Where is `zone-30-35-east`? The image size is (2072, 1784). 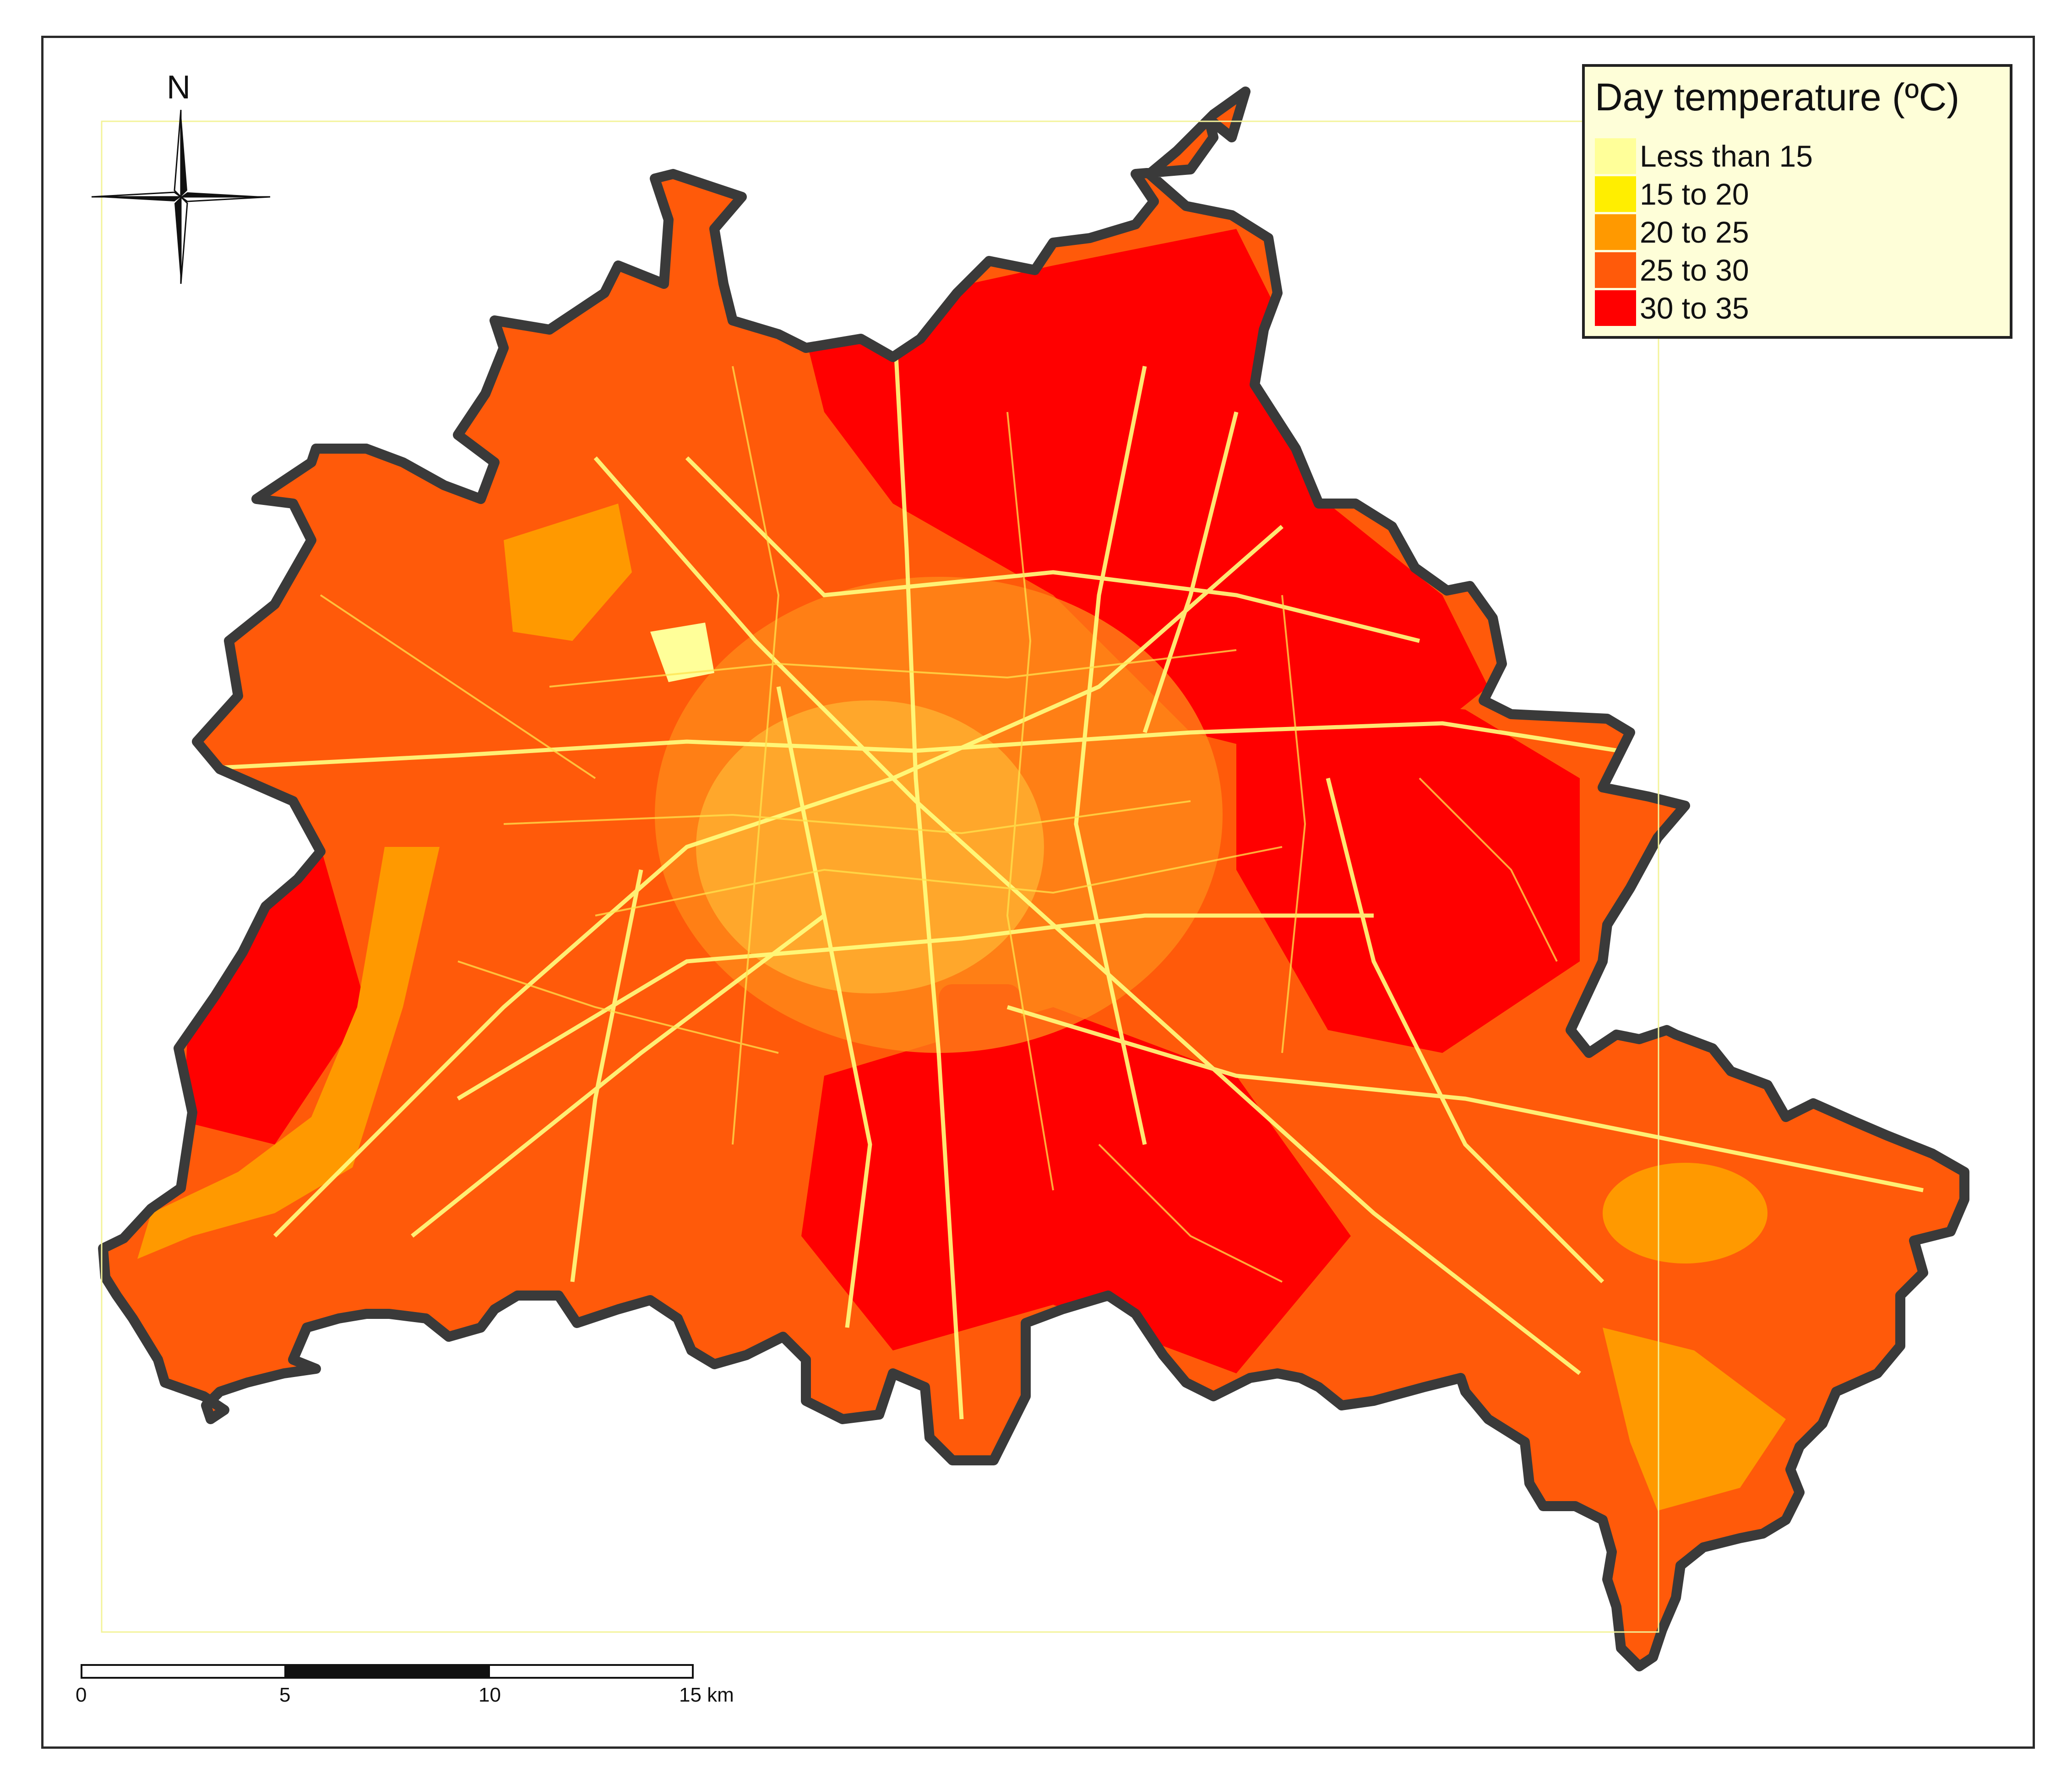
zone-30-35-east is located at coordinates (1408, 870).